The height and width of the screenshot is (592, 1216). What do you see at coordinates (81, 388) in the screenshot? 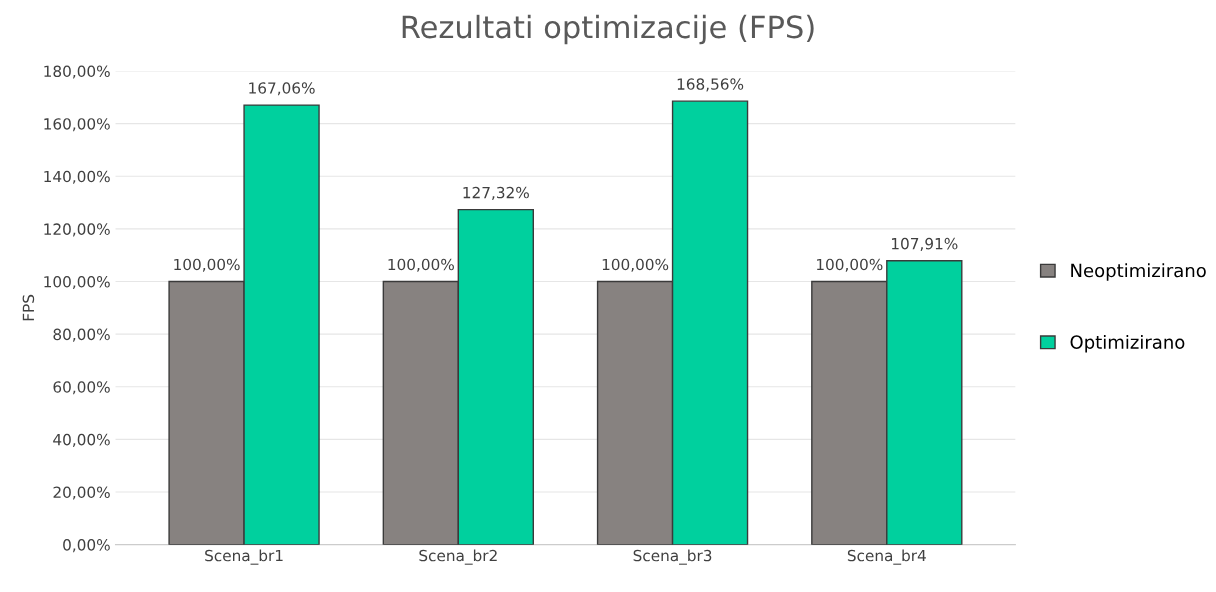
I see `y-tick-label: 60,00%` at bounding box center [81, 388].